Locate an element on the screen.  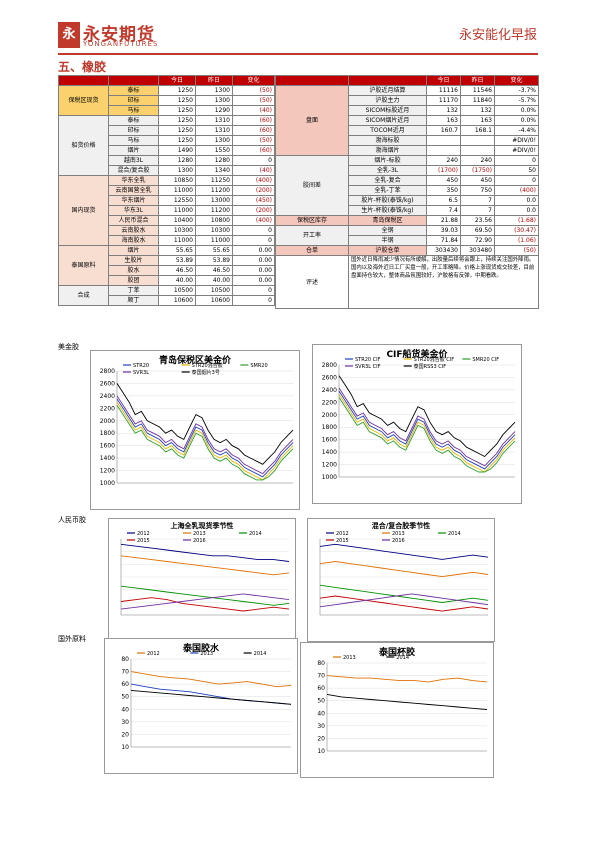
chart-title: 上海全乳现货季节性 is located at coordinates (202, 526).